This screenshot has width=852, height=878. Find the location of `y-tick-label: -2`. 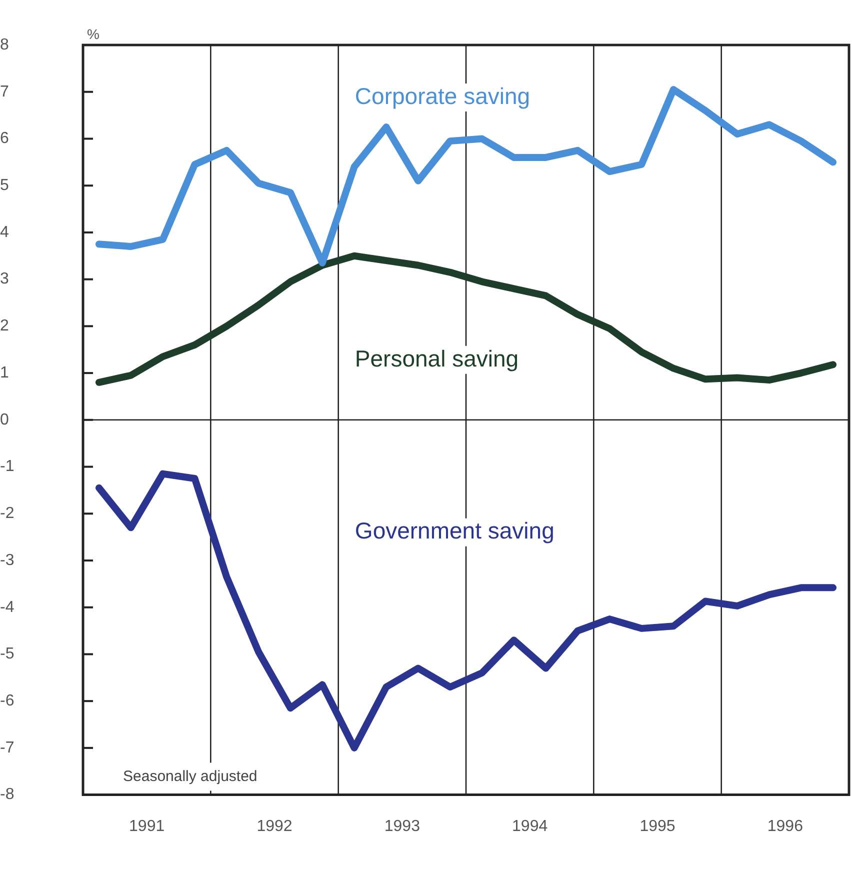

y-tick-label: -2 is located at coordinates (7, 513).